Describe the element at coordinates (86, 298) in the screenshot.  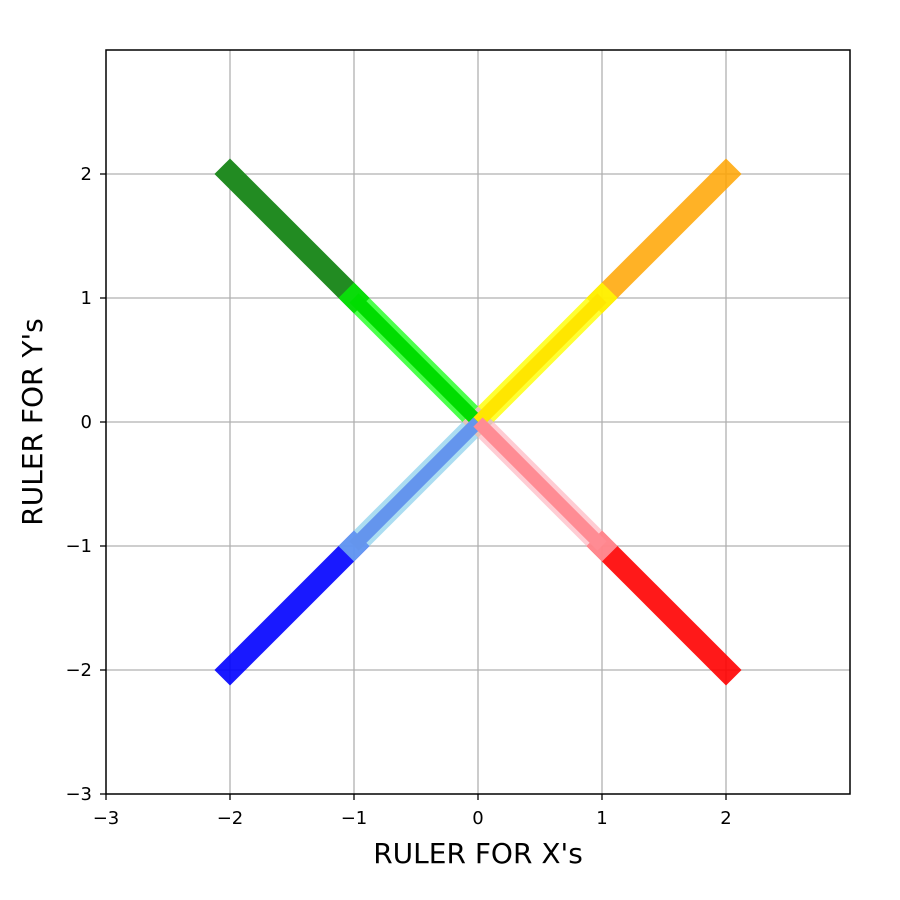
I see `y-tick-label: 1` at that location.